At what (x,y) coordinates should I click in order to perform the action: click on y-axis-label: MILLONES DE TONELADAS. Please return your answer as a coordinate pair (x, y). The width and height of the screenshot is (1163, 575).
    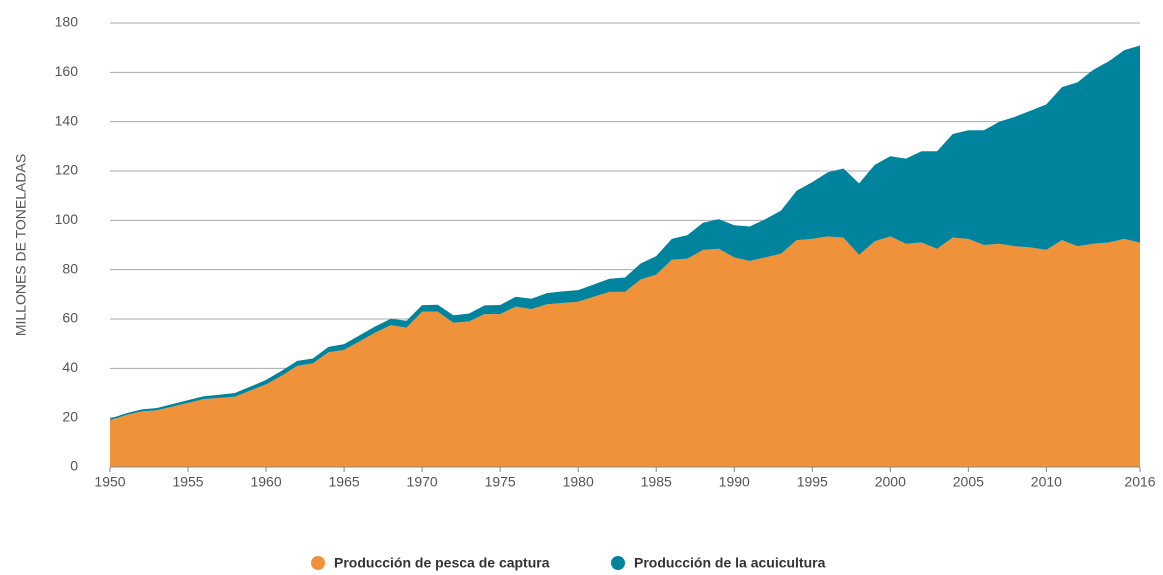
    Looking at the image, I should click on (21, 245).